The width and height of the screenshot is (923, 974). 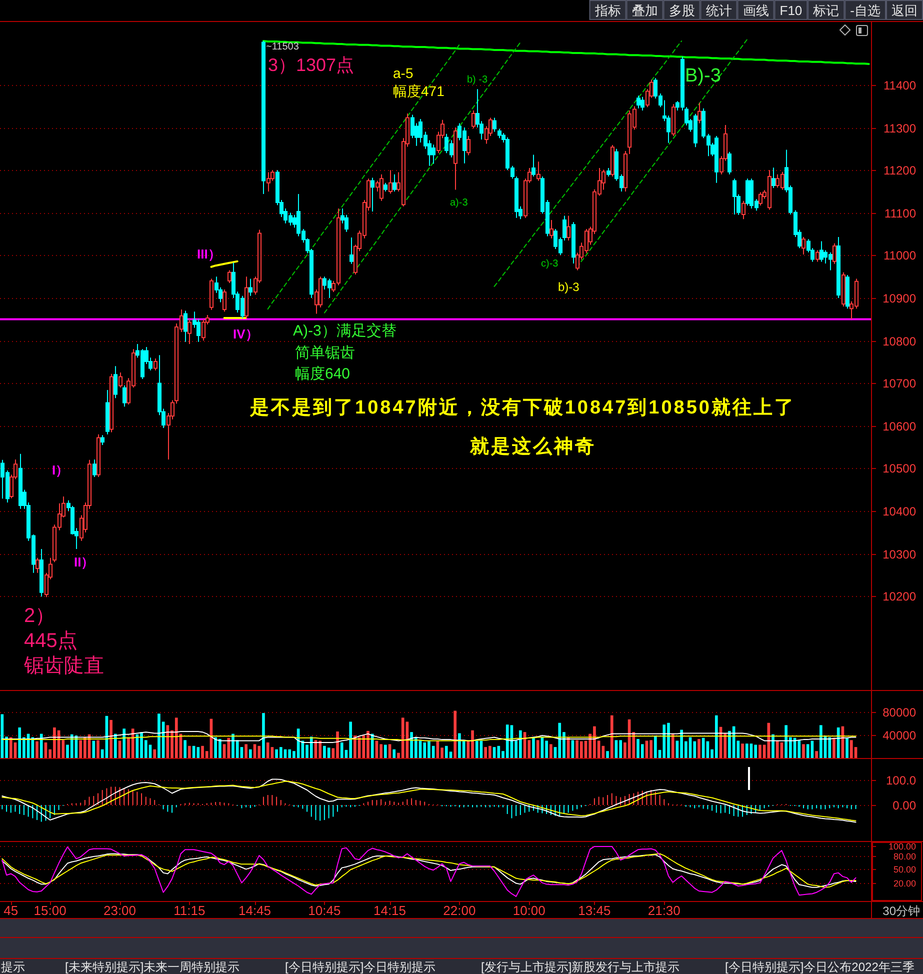 I want to click on y-tick-label: 10600, so click(x=899, y=427).